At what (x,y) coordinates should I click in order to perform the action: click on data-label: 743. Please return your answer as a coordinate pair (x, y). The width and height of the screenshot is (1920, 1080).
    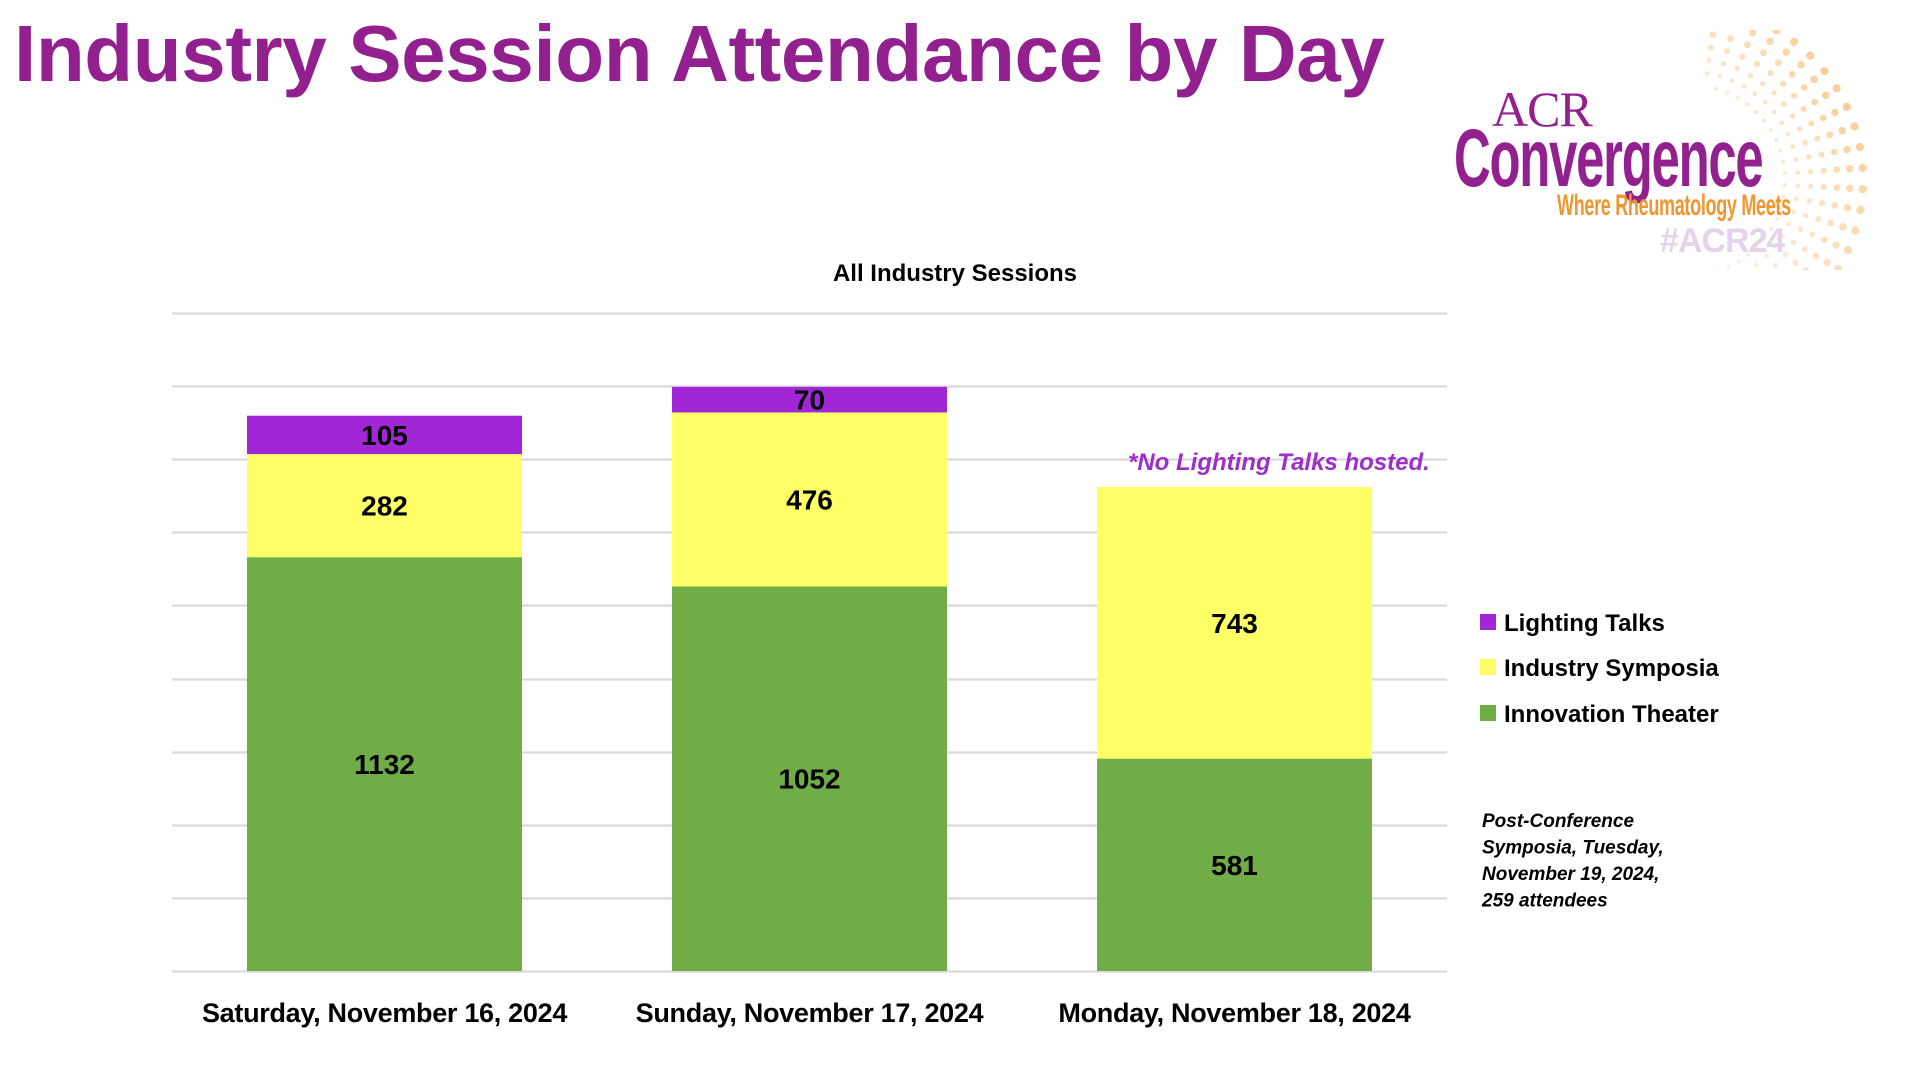
    Looking at the image, I should click on (1234, 623).